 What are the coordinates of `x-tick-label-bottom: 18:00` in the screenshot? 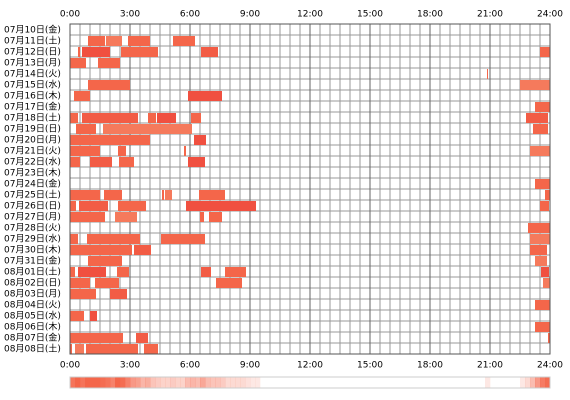 It's located at (430, 366).